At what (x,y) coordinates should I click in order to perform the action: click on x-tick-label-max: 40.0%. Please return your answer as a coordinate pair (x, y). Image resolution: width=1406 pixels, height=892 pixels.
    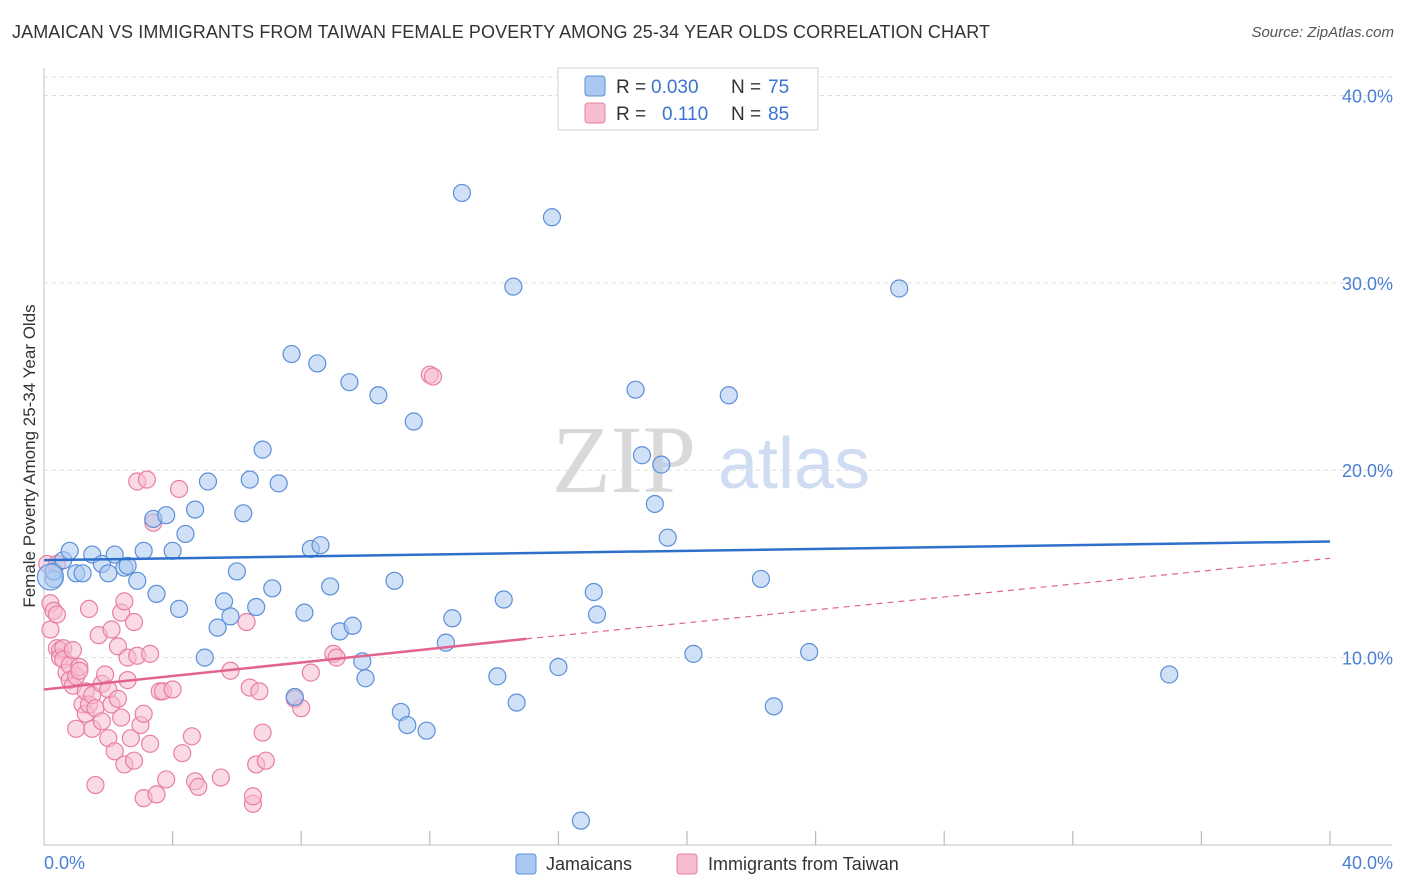
    Looking at the image, I should click on (1367, 863).